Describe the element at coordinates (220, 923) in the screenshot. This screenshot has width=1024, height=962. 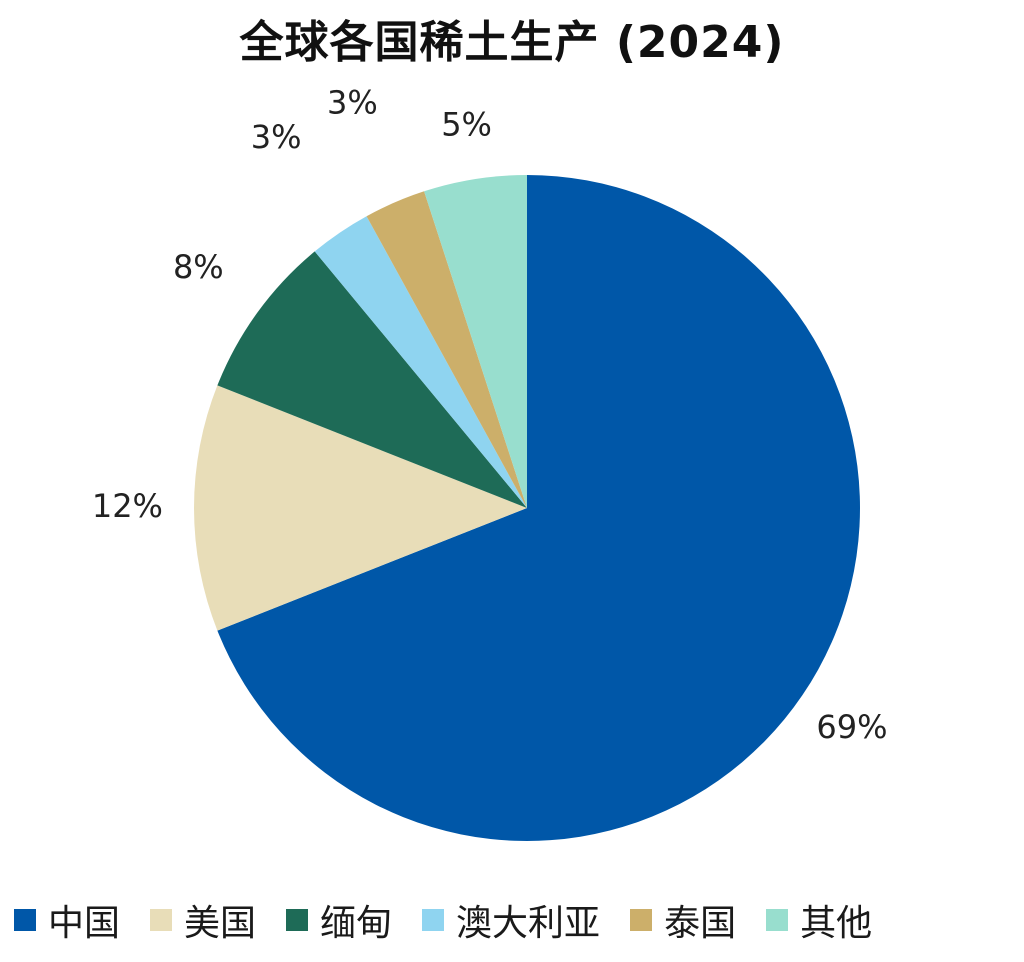
I see `legend-label: 美国` at that location.